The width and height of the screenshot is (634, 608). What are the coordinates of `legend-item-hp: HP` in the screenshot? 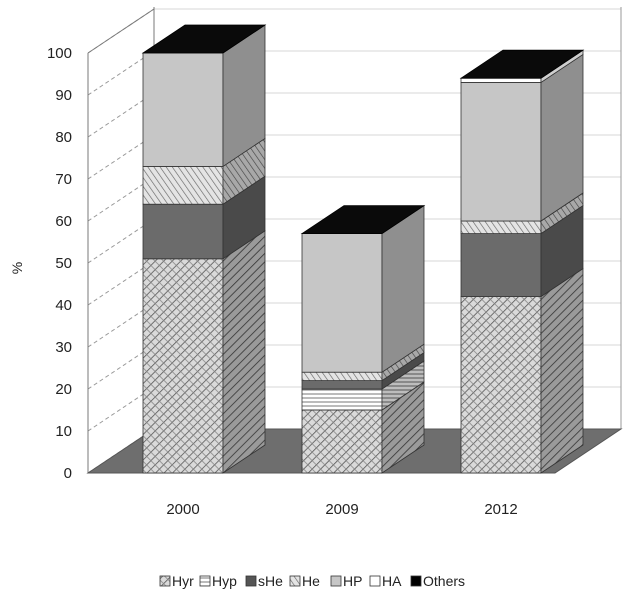 It's located at (346, 581).